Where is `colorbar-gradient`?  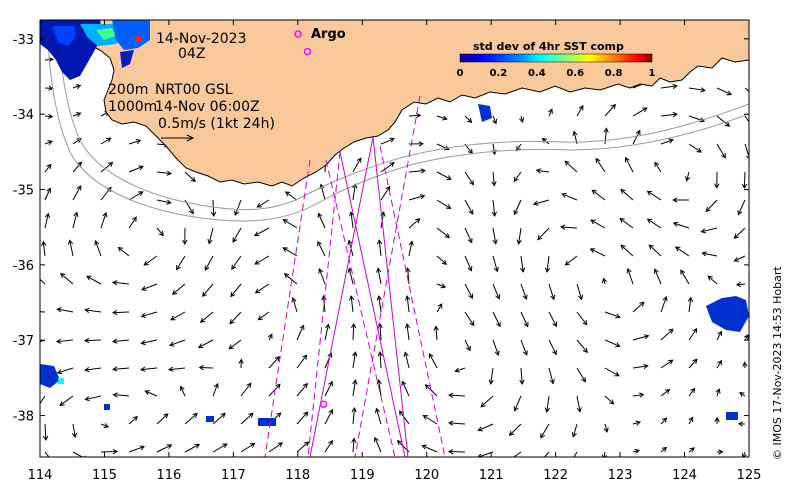 colorbar-gradient is located at coordinates (556, 58).